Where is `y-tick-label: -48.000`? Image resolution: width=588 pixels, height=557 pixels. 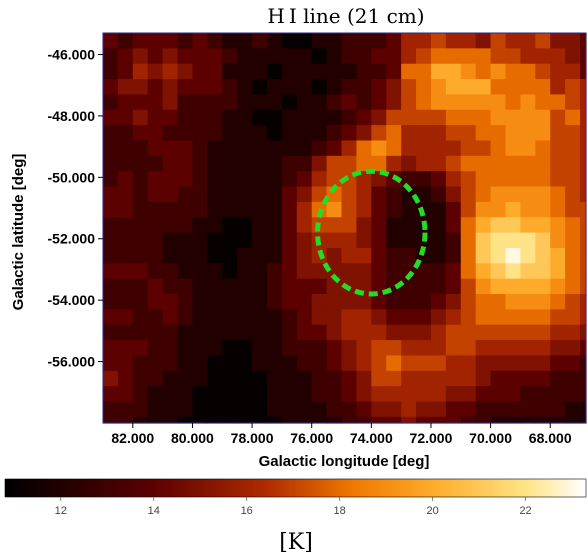 y-tick-label: -48.000 is located at coordinates (72, 116).